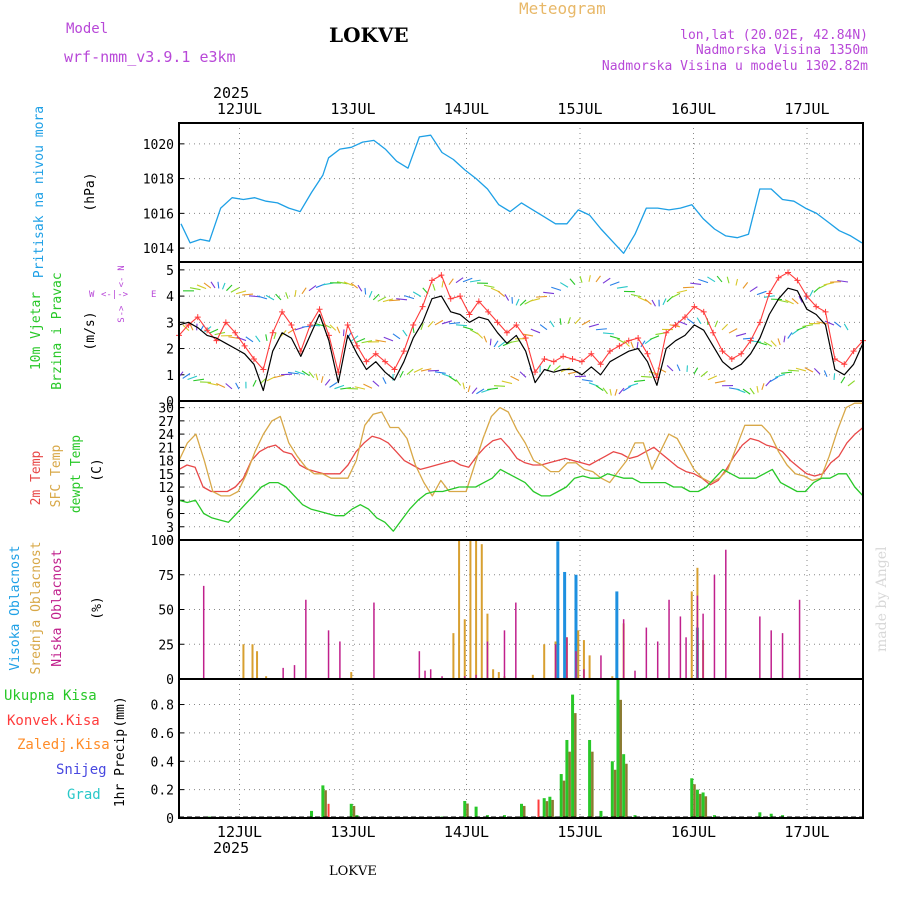 This screenshot has height=900, width=900. What do you see at coordinates (81, 770) in the screenshot?
I see `precip-legend-snow: Snijeg` at bounding box center [81, 770].